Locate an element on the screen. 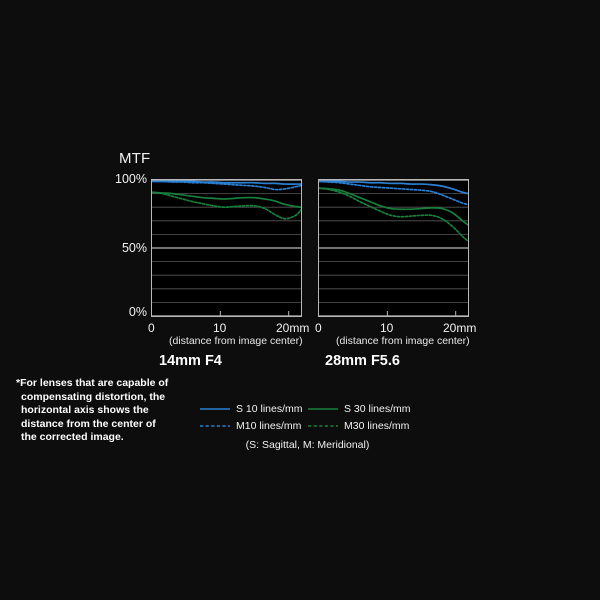 The image size is (600, 600). legend-note: (S: Sagittal, M: Meridional) is located at coordinates (307, 445).